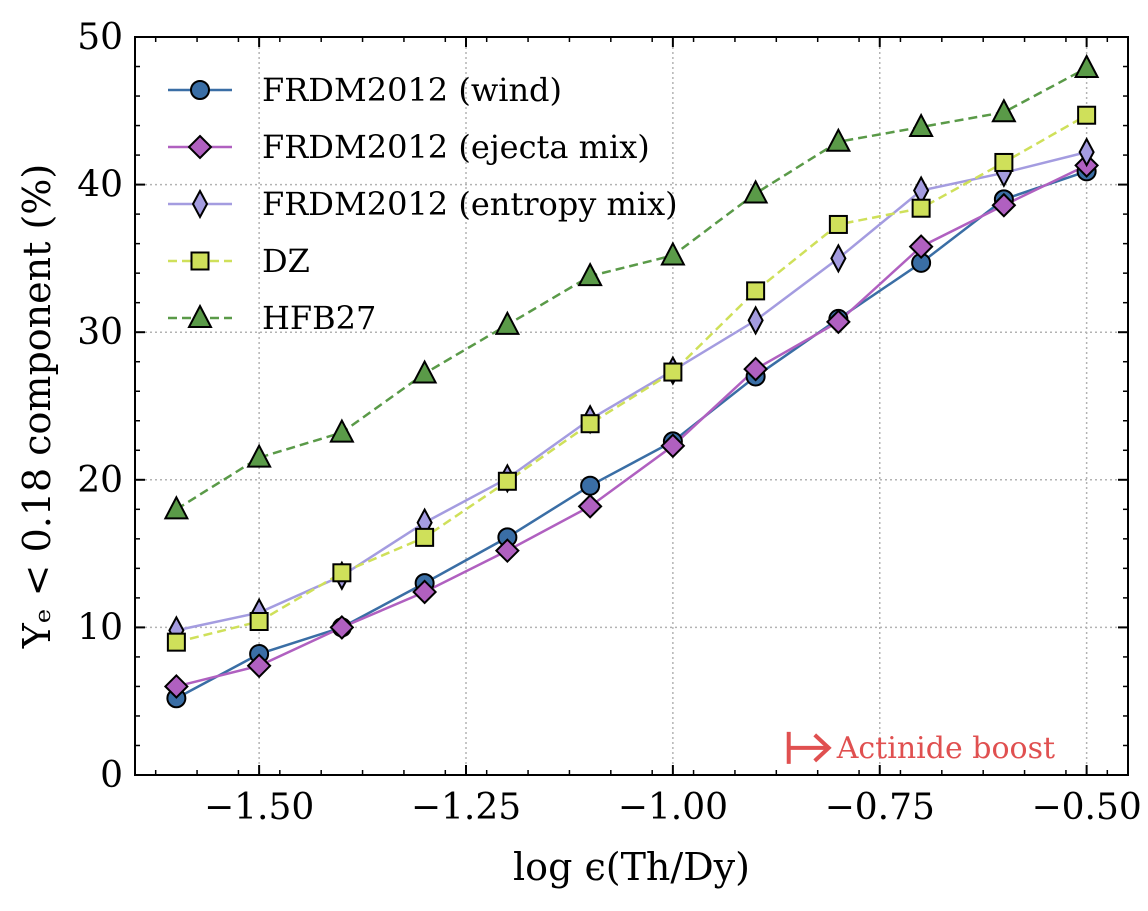  I want to click on x-tick-label: −1.50, so click(259, 807).